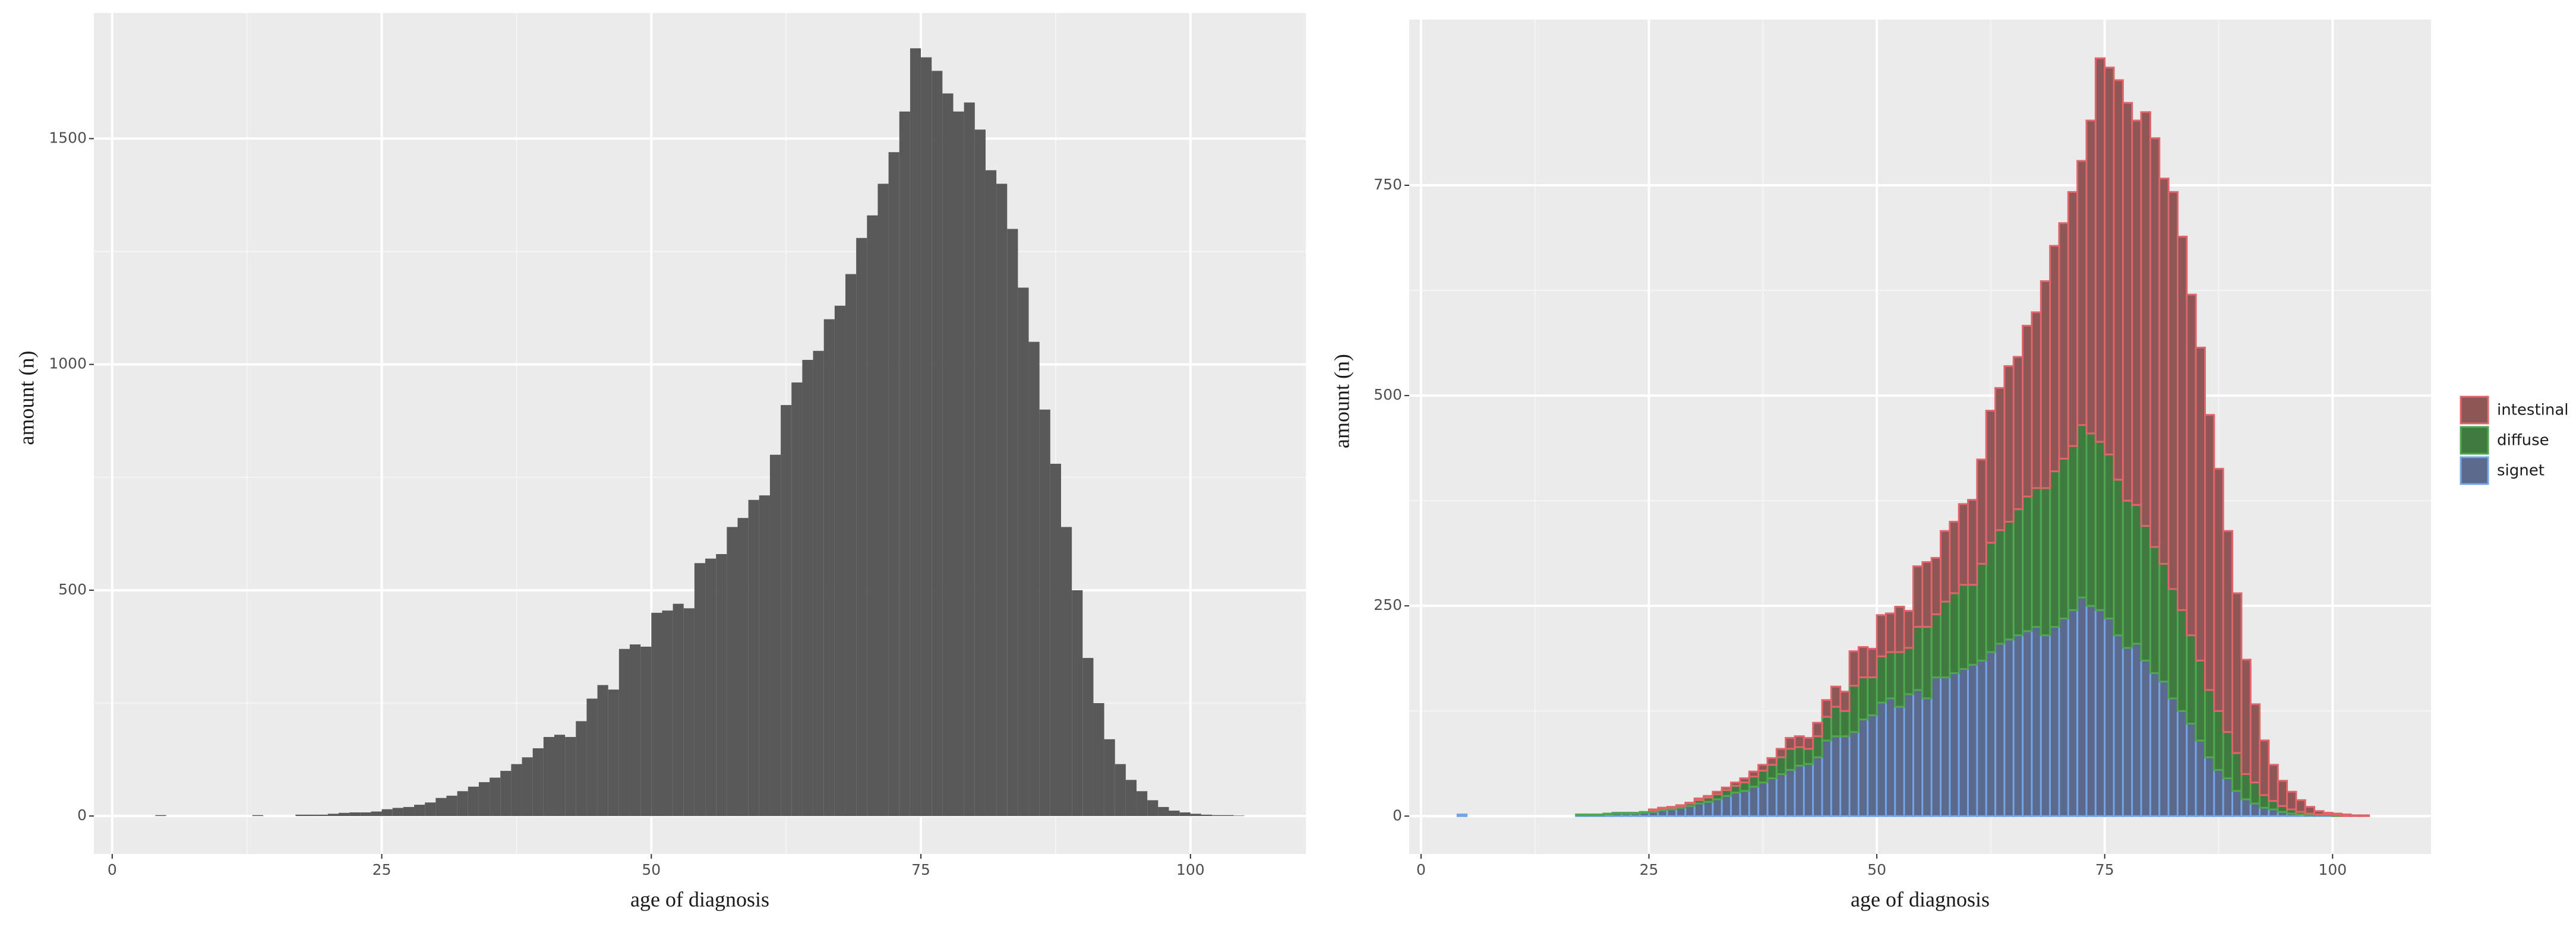 Image resolution: width=2576 pixels, height=927 pixels. Describe the element at coordinates (2521, 471) in the screenshot. I see `legend-label: signet` at that location.